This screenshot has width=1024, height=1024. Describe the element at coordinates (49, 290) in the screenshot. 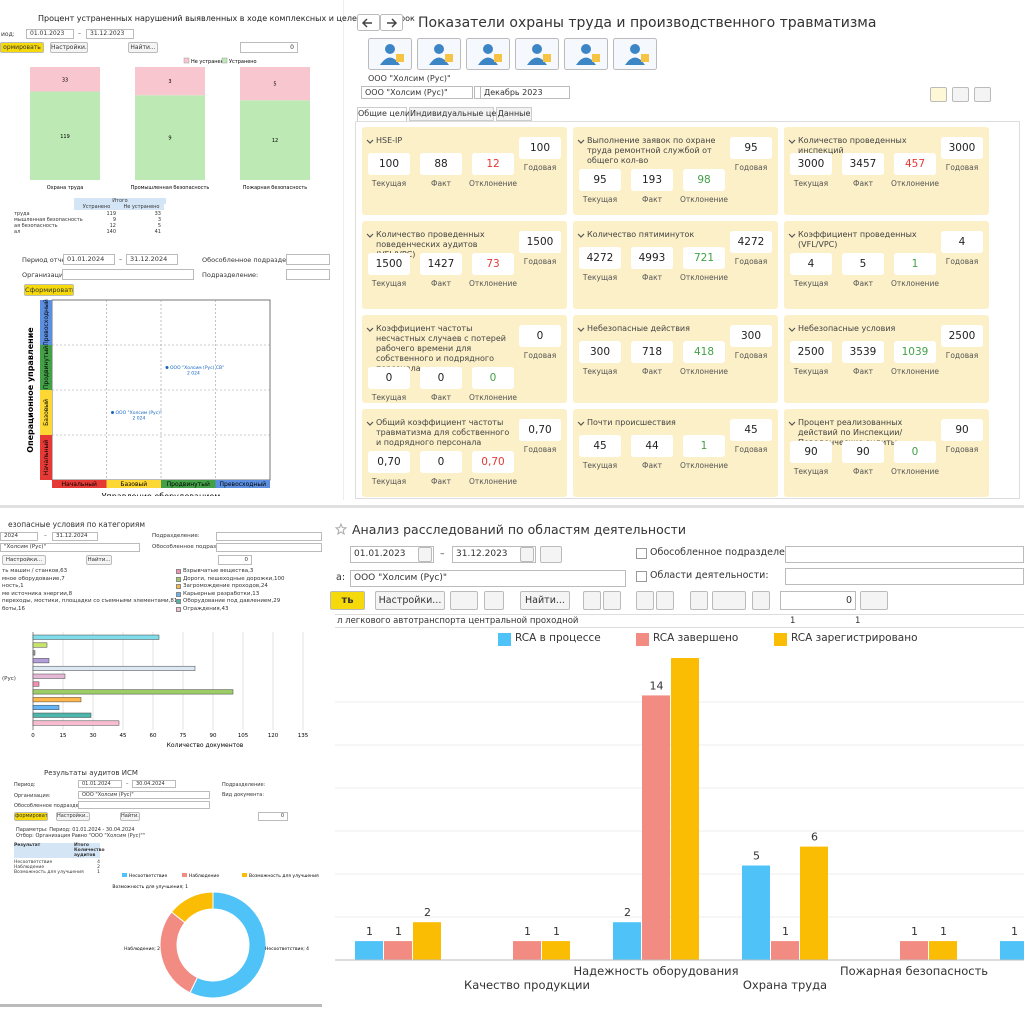

I see `generate-button: Сформировать` at that location.